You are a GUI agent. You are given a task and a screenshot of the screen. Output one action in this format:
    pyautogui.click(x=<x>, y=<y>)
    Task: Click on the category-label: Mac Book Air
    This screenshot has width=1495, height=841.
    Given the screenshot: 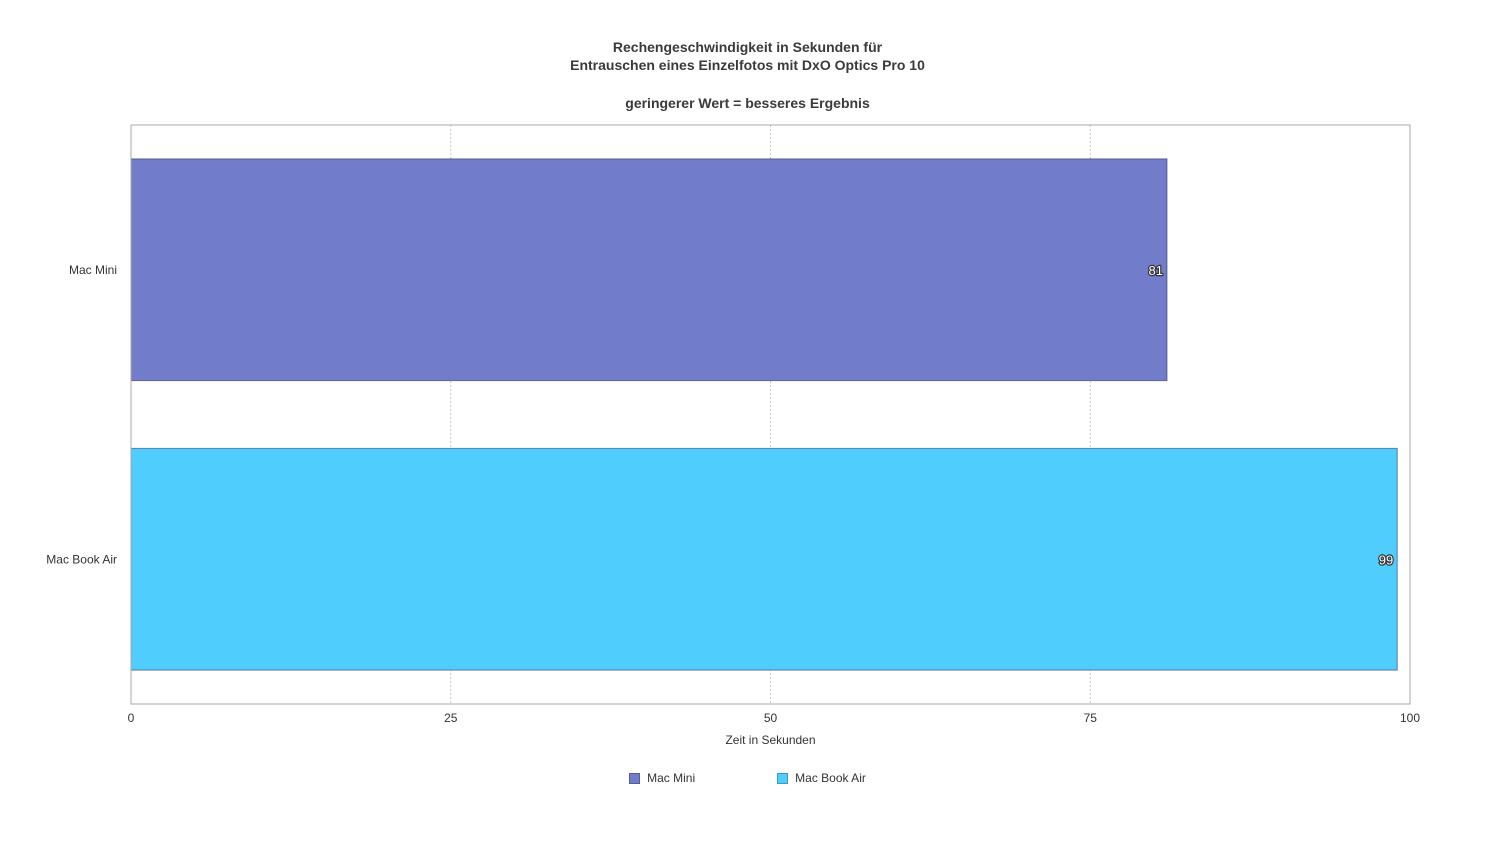 What is the action you would take?
    pyautogui.click(x=81, y=559)
    